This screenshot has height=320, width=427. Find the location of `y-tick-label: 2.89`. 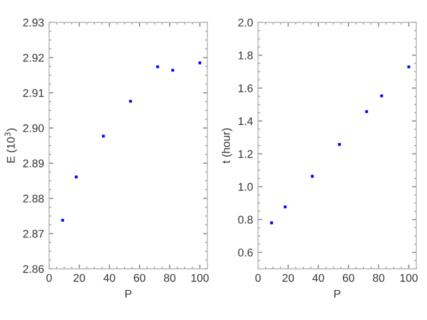

y-tick-label: 2.89 is located at coordinates (33, 163).